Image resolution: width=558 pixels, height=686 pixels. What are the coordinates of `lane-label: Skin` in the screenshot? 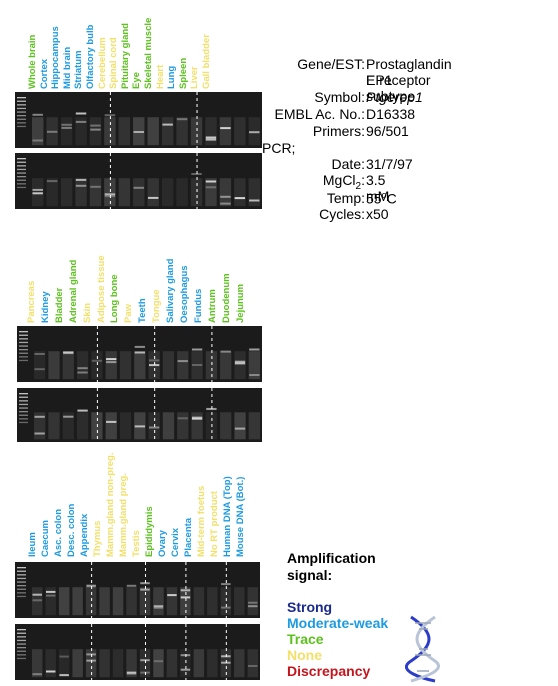 It's located at (87, 312).